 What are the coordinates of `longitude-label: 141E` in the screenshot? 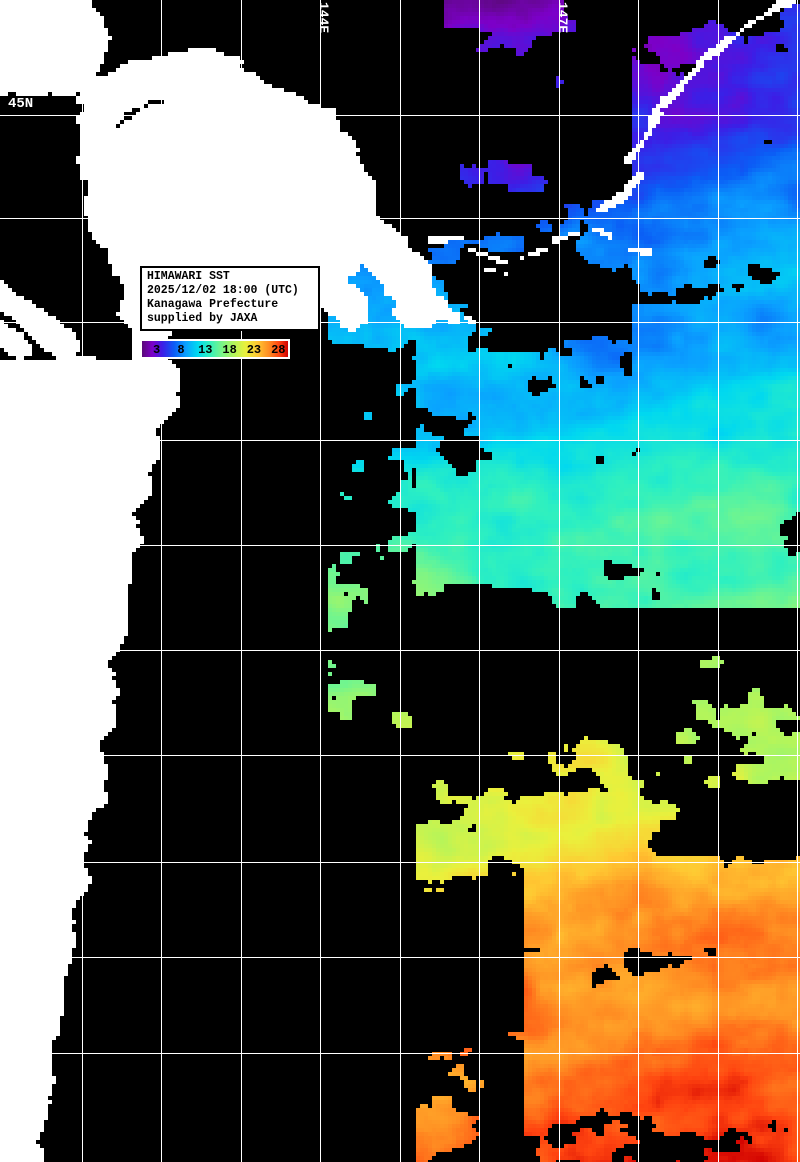 It's located at (85, 18).